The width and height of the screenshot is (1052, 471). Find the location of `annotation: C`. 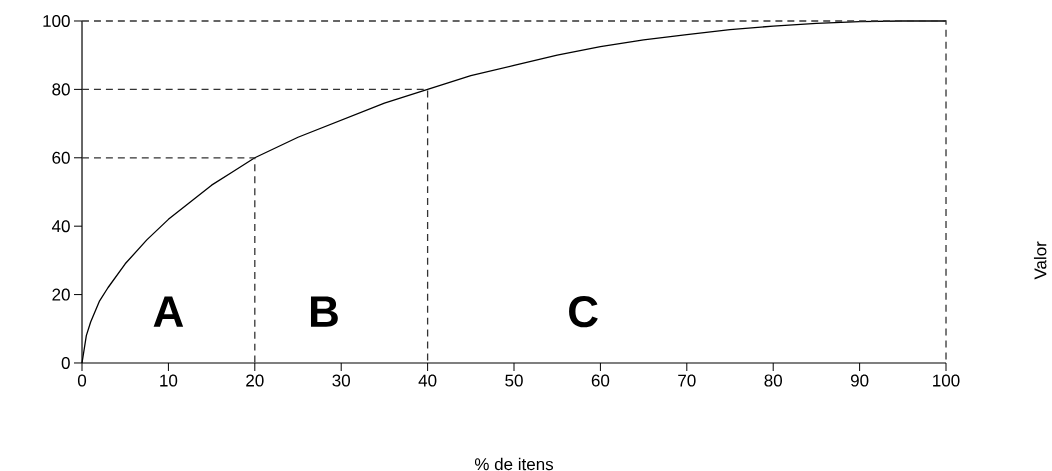

annotation: C is located at coordinates (583, 312).